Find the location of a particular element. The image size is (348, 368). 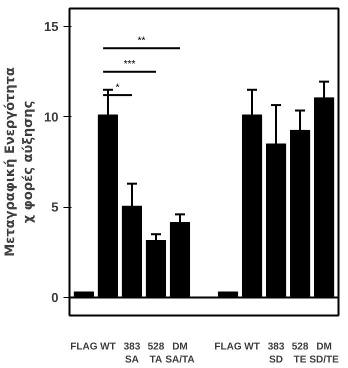

x-tick-label: DM SD/TE is located at coordinates (324, 354).